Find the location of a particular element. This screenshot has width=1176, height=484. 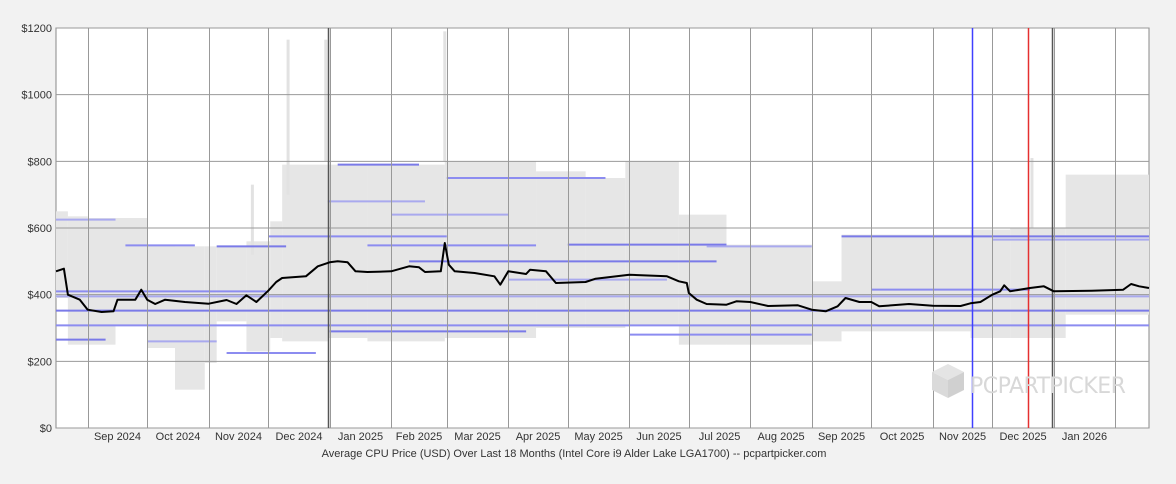

x-tick-label: Jan 2025 is located at coordinates (360, 437).